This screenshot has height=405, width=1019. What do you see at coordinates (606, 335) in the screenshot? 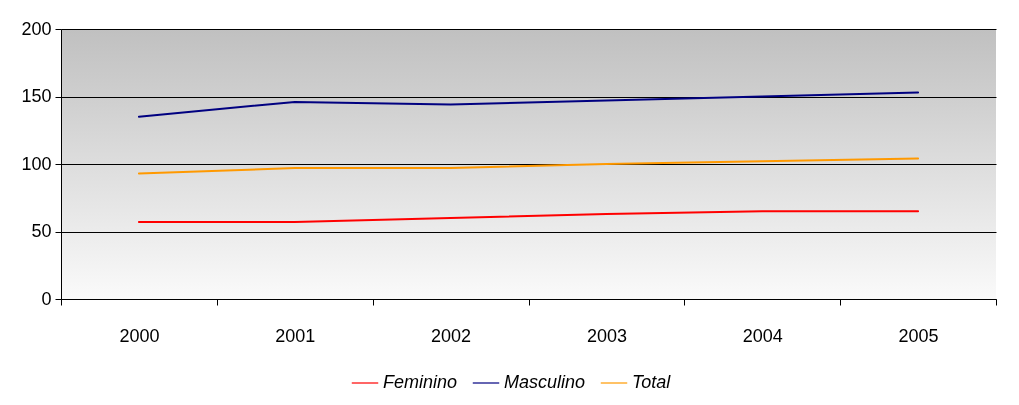
I see `x-tick-label: 2003` at bounding box center [606, 335].